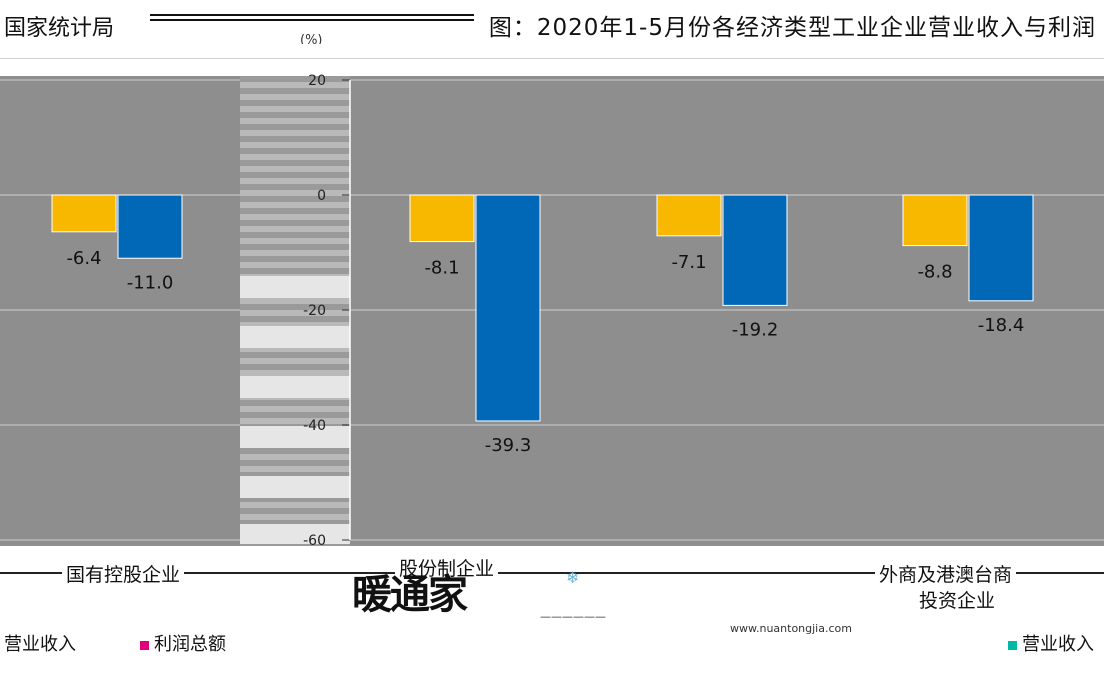 The height and width of the screenshot is (674, 1104). I want to click on watermark-tagline: ——————, so click(573, 616).